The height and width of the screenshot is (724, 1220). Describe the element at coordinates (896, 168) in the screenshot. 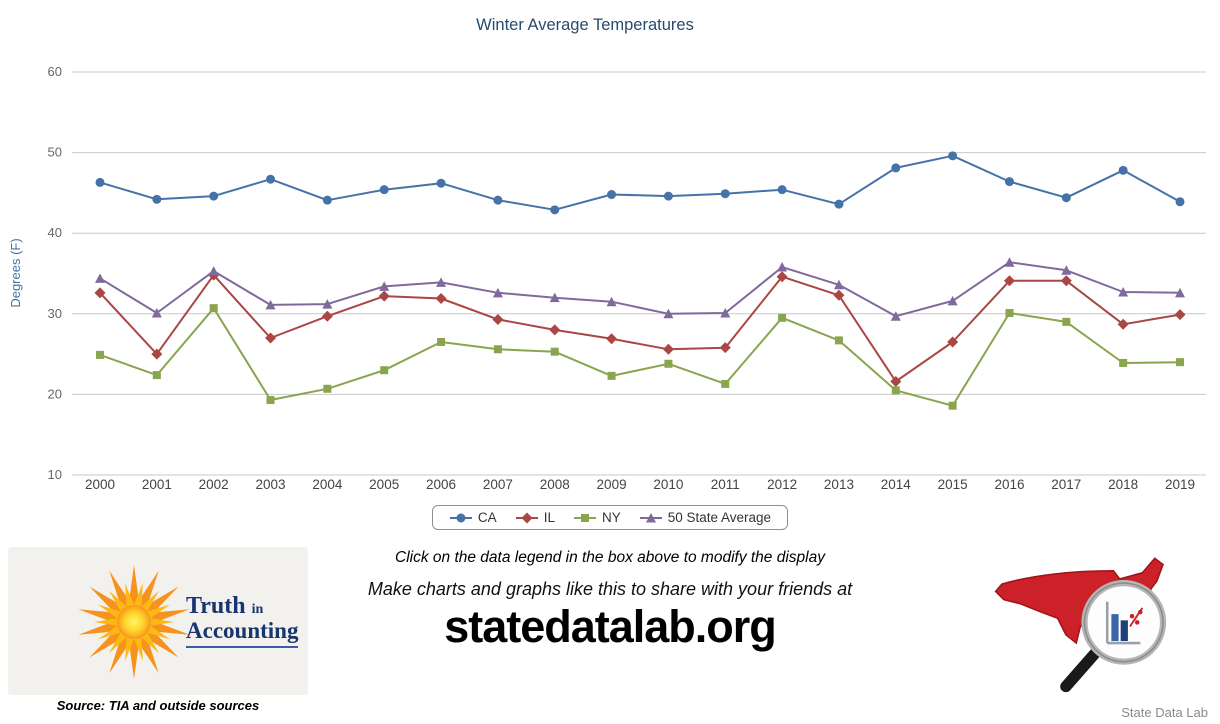

I see `data-point-CA-2014` at that location.